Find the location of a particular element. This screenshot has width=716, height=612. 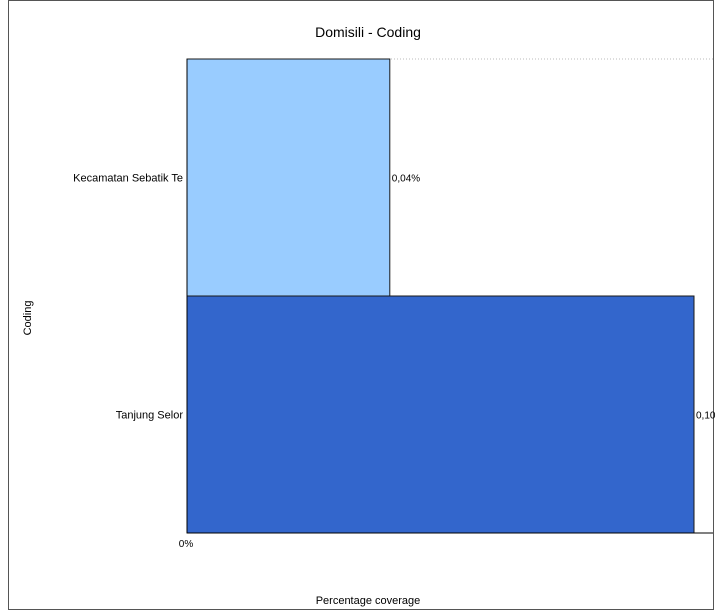

data-label: 0,10 is located at coordinates (706, 416).